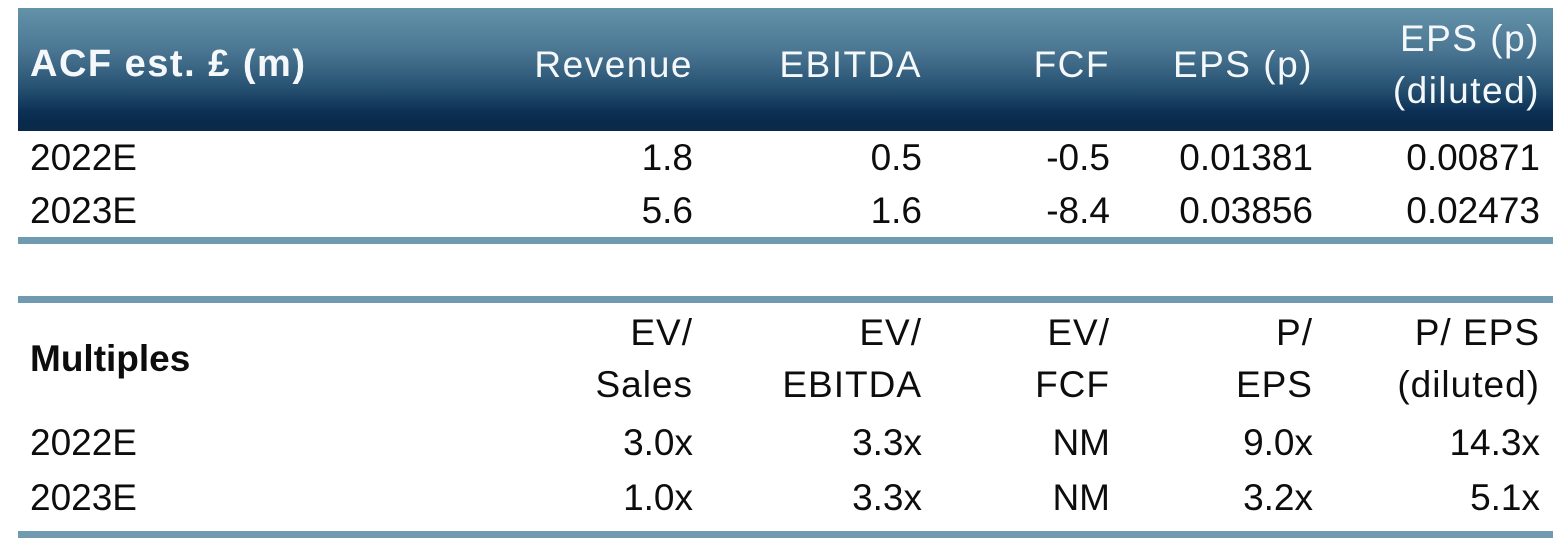 The image size is (1567, 549). I want to click on cell-ev-sales-2023e: 1.0x, so click(658, 497).